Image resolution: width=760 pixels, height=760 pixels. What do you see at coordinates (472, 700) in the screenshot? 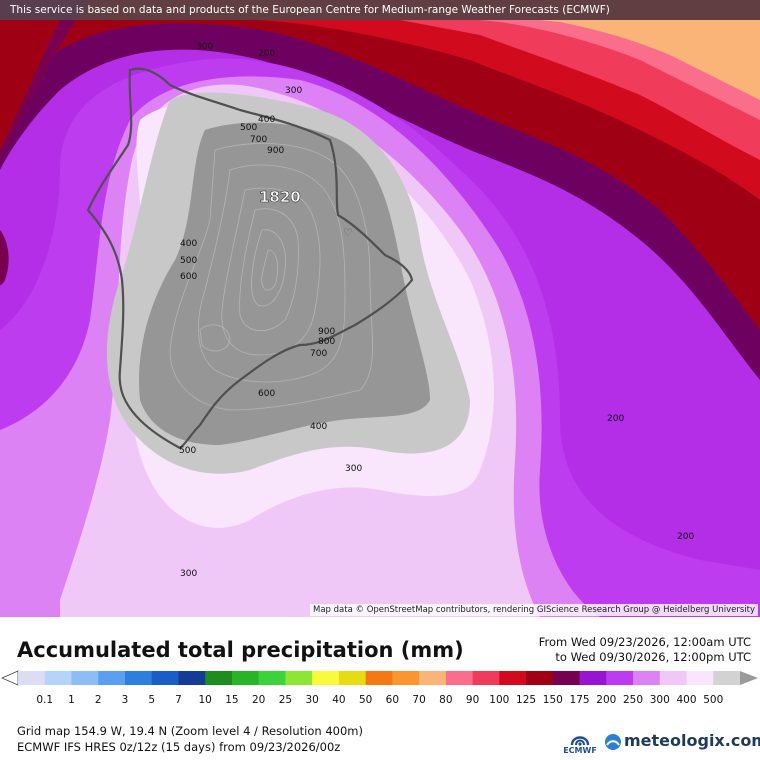
I see `scale-tick-label: 90` at bounding box center [472, 700].